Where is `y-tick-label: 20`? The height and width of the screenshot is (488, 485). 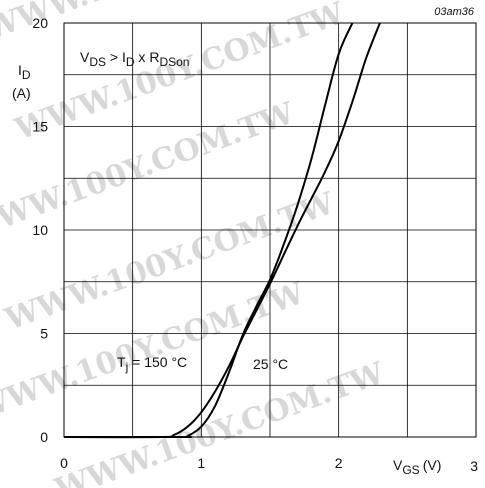 y-tick-label: 20 is located at coordinates (40, 23).